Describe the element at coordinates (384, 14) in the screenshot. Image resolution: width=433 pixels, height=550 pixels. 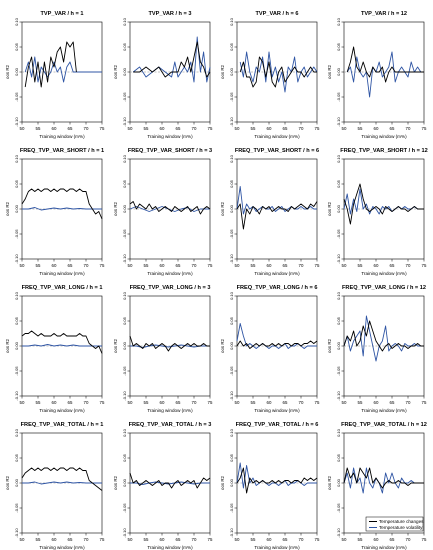
I see `panel-title: TVP_VAR / h = 12` at that location.